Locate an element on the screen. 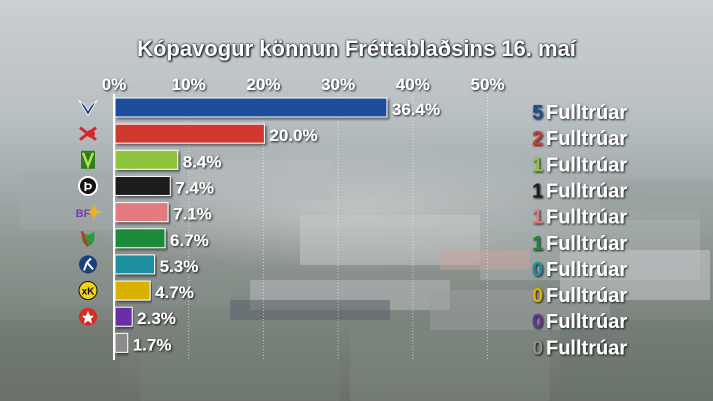 This screenshot has height=401, width=713. value-label: 36.4% is located at coordinates (416, 109).